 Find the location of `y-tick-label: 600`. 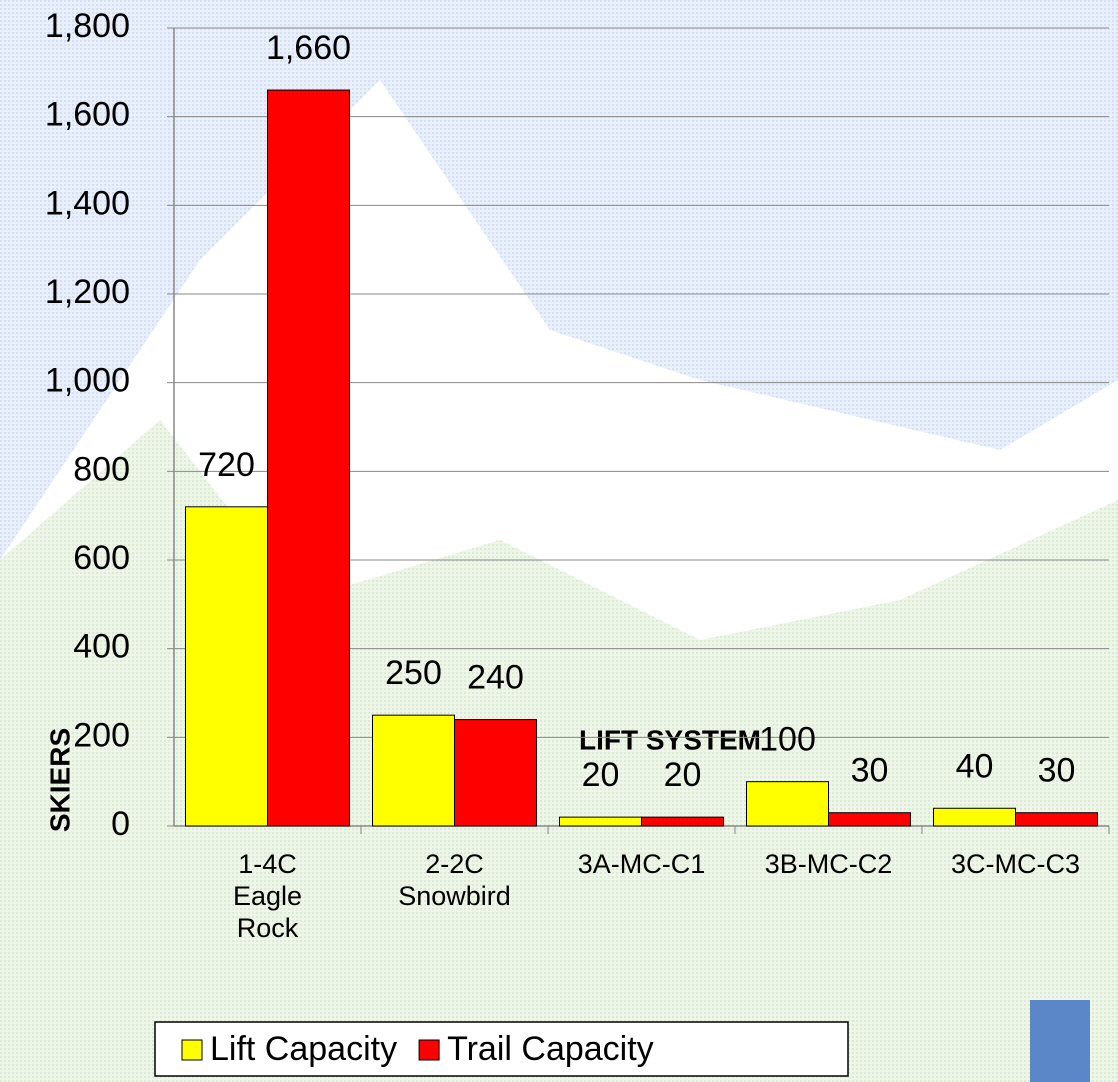

y-tick-label: 600 is located at coordinates (101, 558).